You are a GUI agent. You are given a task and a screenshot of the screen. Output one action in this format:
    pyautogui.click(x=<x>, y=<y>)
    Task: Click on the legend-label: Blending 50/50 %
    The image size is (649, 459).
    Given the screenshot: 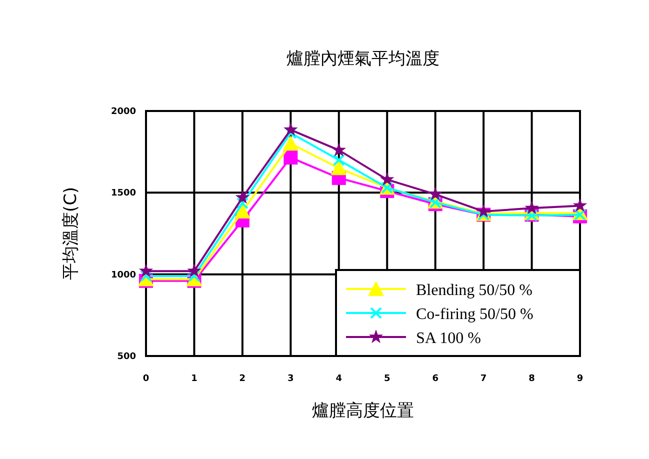 What is the action you would take?
    pyautogui.click(x=474, y=290)
    